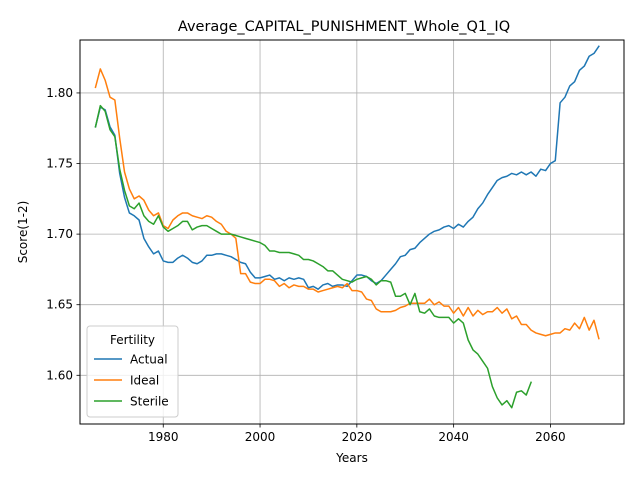  I want to click on x-tick-label: 2040, so click(453, 437).